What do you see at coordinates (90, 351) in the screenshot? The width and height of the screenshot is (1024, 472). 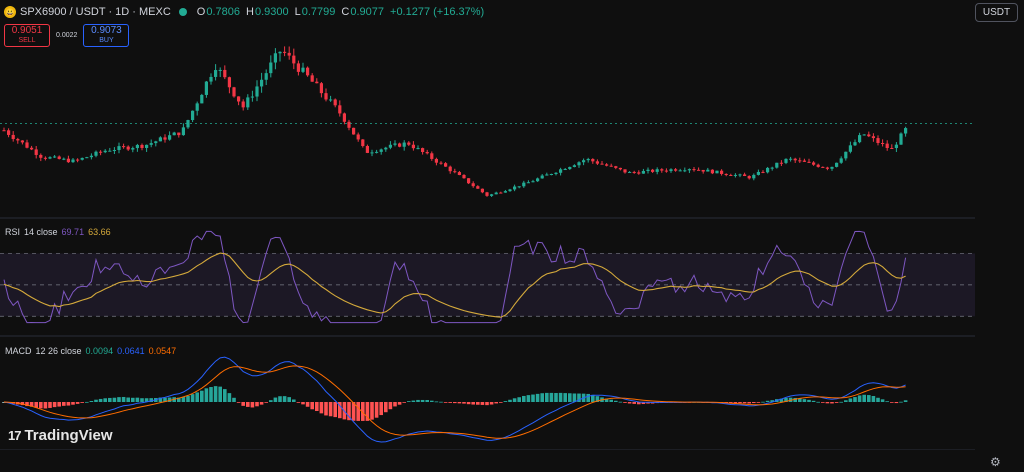 I see `macd-legend: MACD 12 26 close 0.0094 0.0641 0.0547` at bounding box center [90, 351].